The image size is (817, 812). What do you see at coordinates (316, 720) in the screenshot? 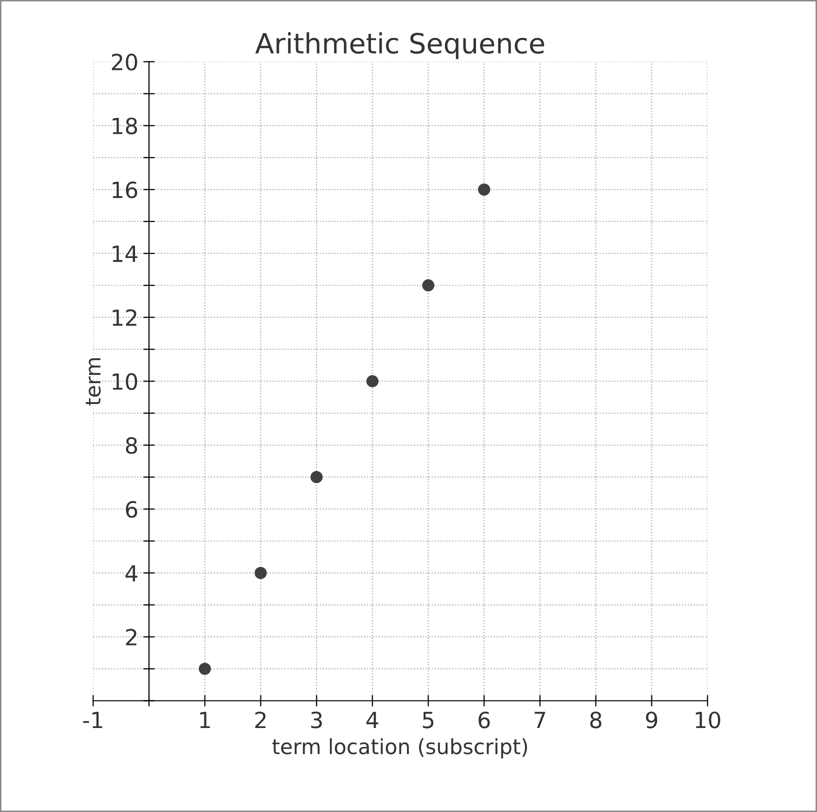
I see `x-tick-label: 3` at bounding box center [316, 720].